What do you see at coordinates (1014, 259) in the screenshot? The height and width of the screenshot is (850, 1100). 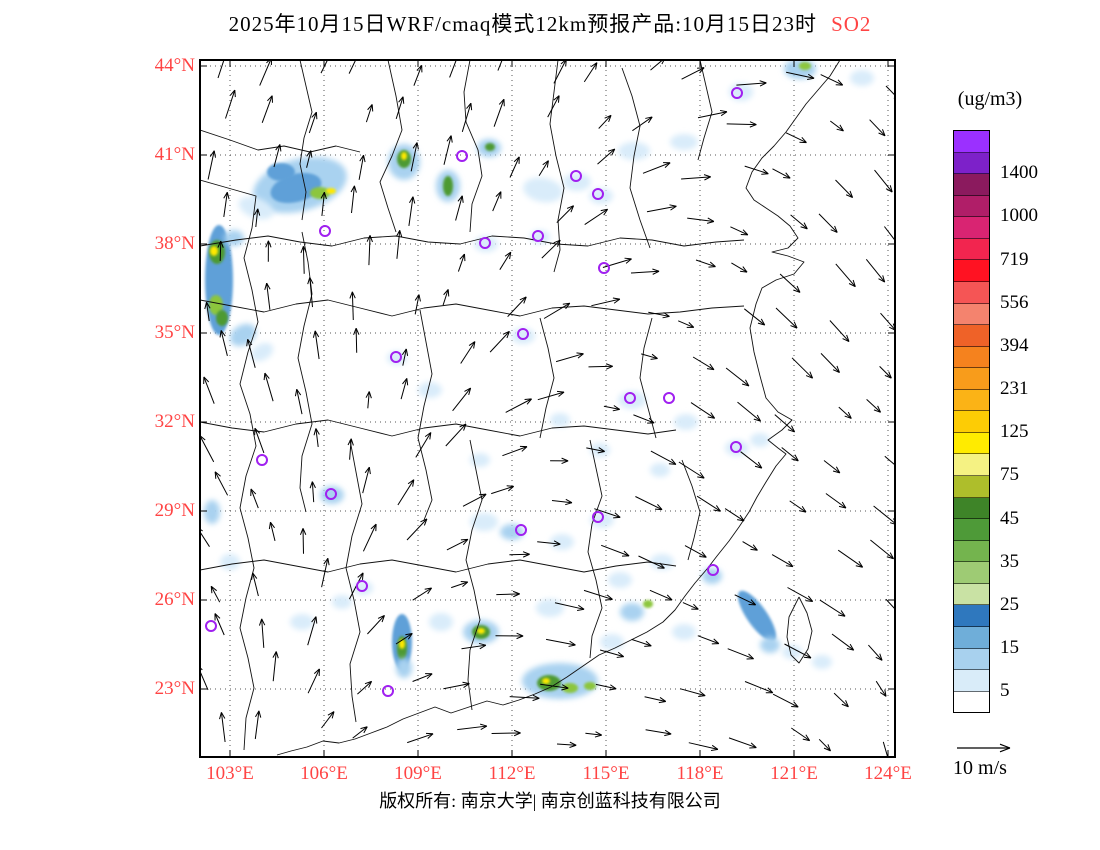 I see `colorbar-tick-label: 719` at bounding box center [1014, 259].